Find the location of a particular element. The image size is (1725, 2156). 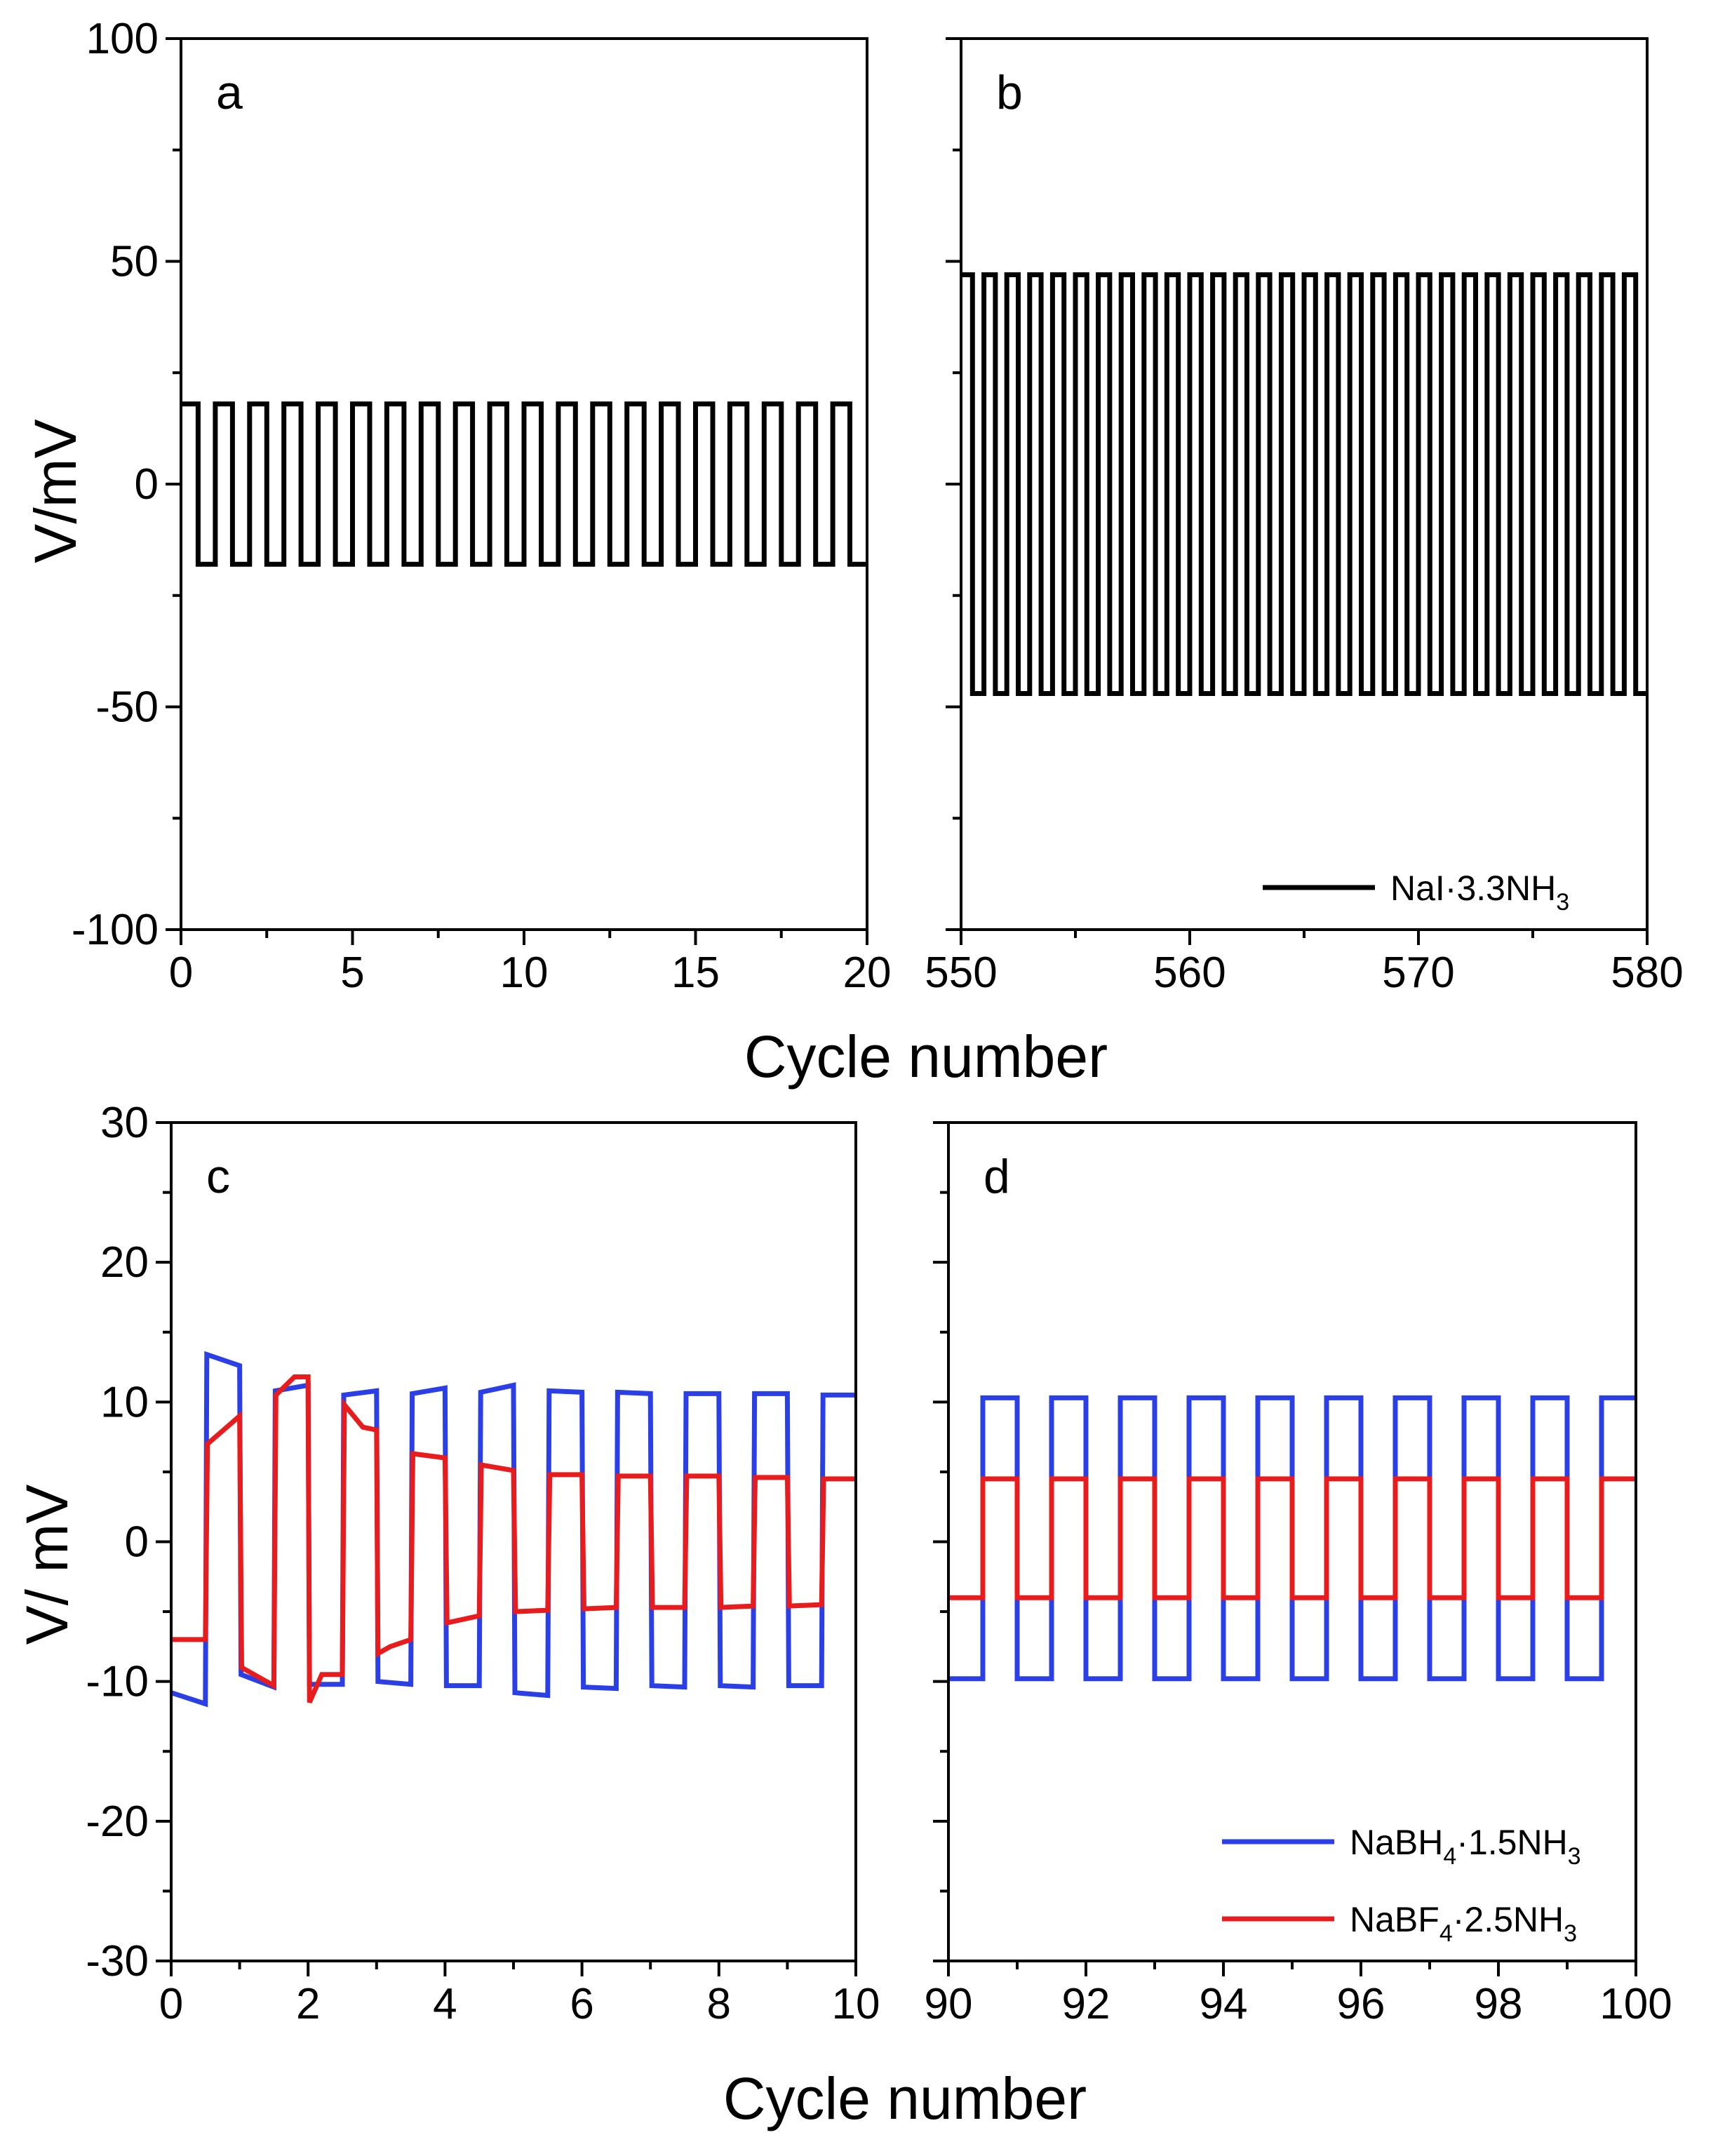

bottom-x-axis-title: Cycle number is located at coordinates (905, 2098).